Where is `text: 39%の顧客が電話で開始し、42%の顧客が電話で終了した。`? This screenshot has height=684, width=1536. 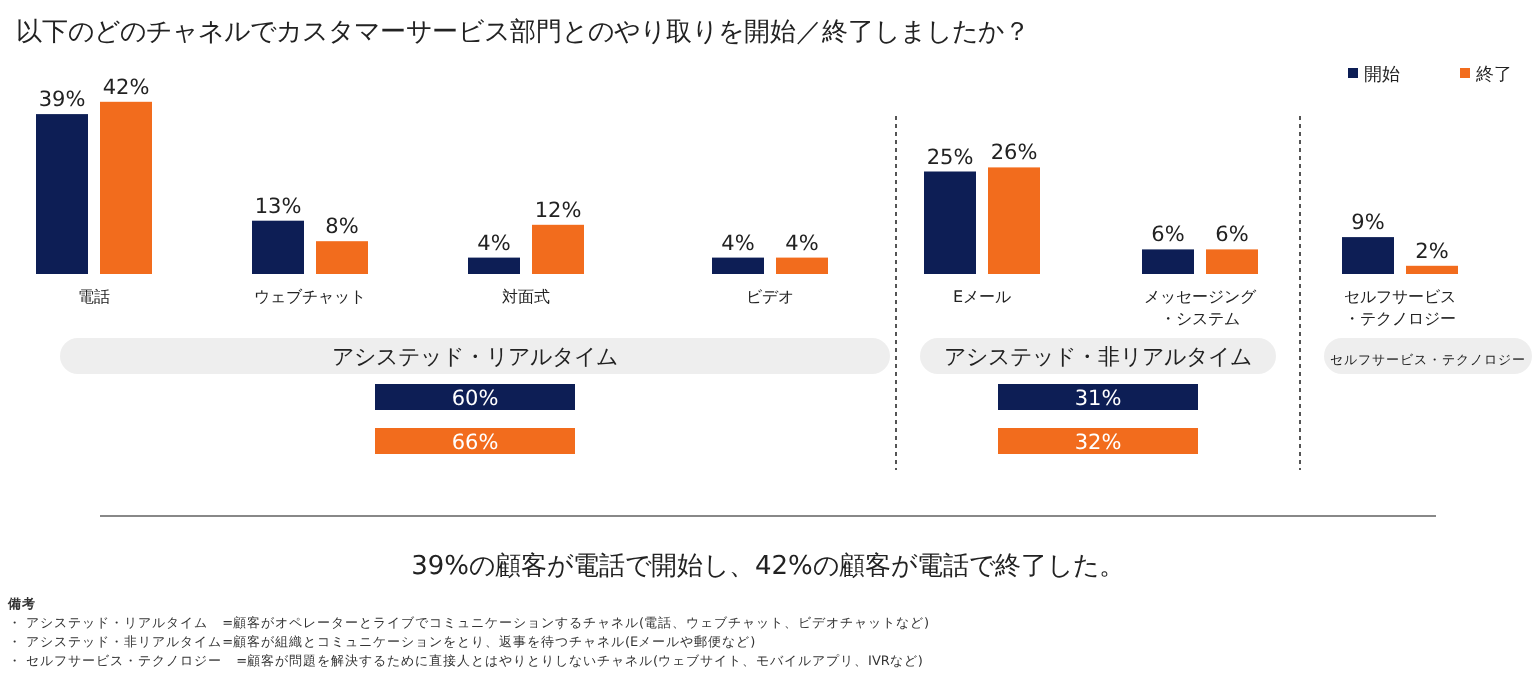
text: 39%の顧客が電話で開始し、42%の顧客が電話で終了した。 is located at coordinates (768, 566).